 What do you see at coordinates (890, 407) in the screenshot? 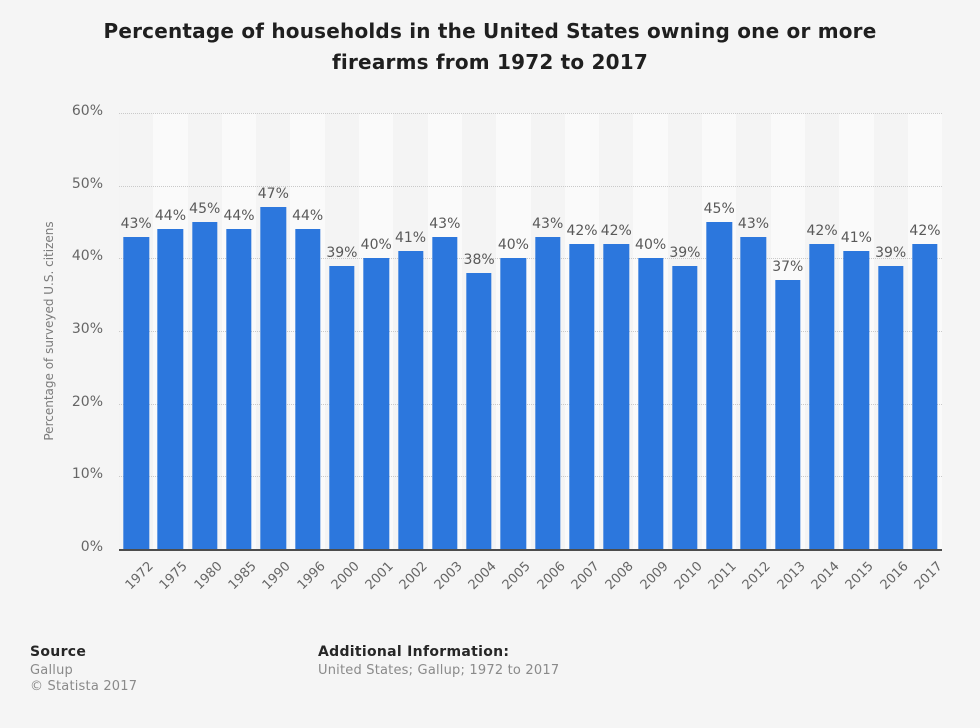
I see `bar-2016` at bounding box center [890, 407].